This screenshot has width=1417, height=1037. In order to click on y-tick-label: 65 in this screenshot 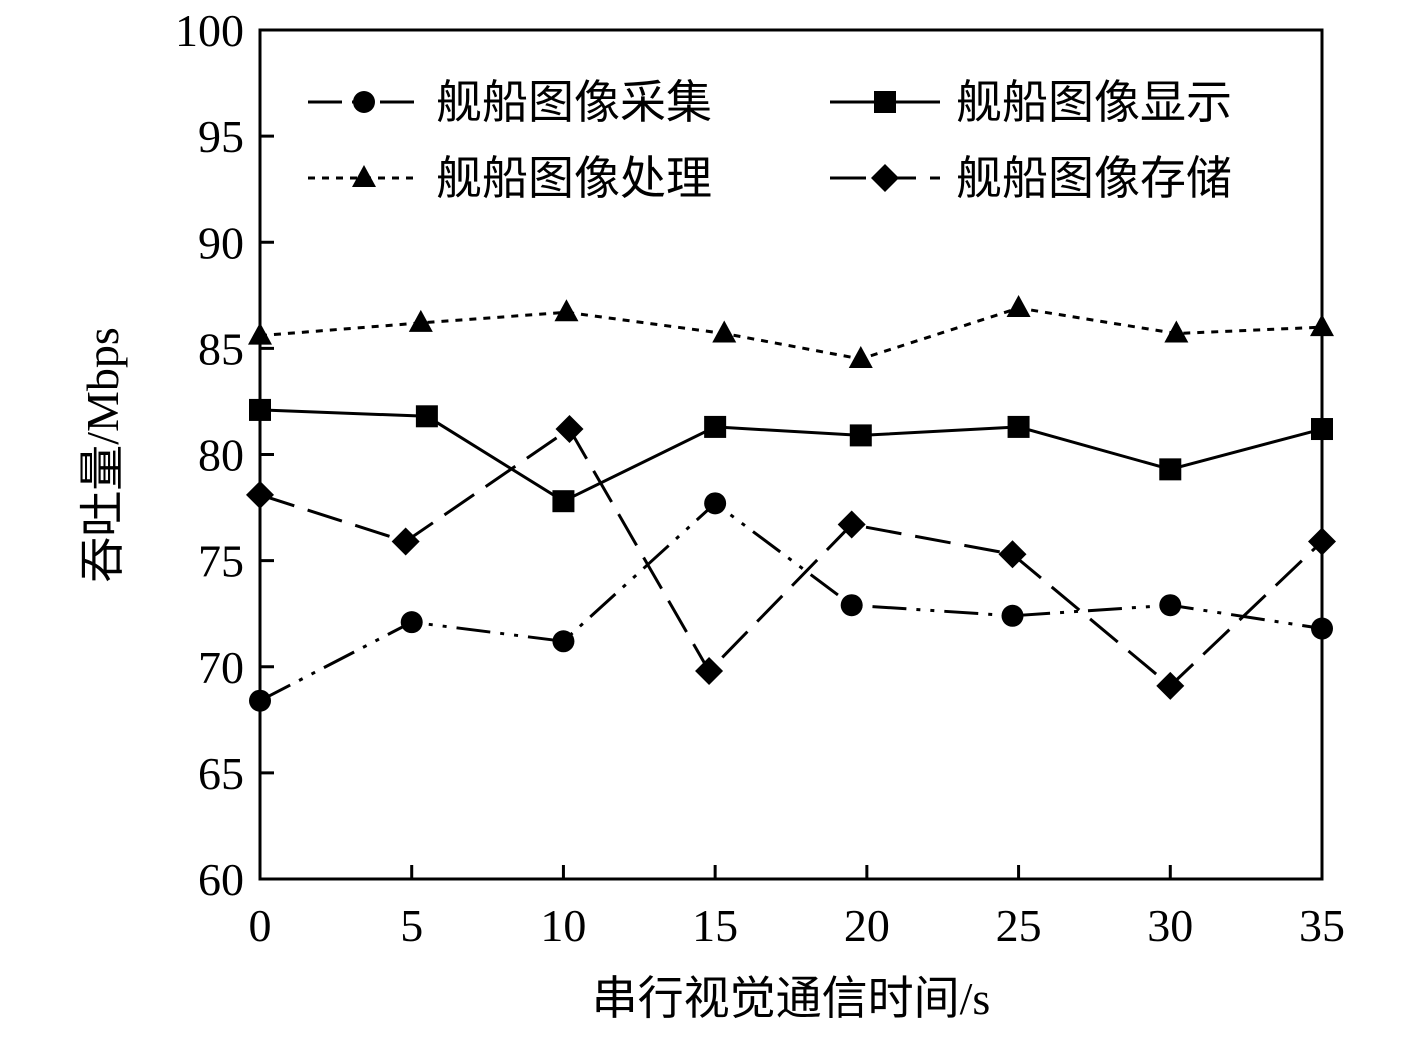, I will do `click(221, 773)`.